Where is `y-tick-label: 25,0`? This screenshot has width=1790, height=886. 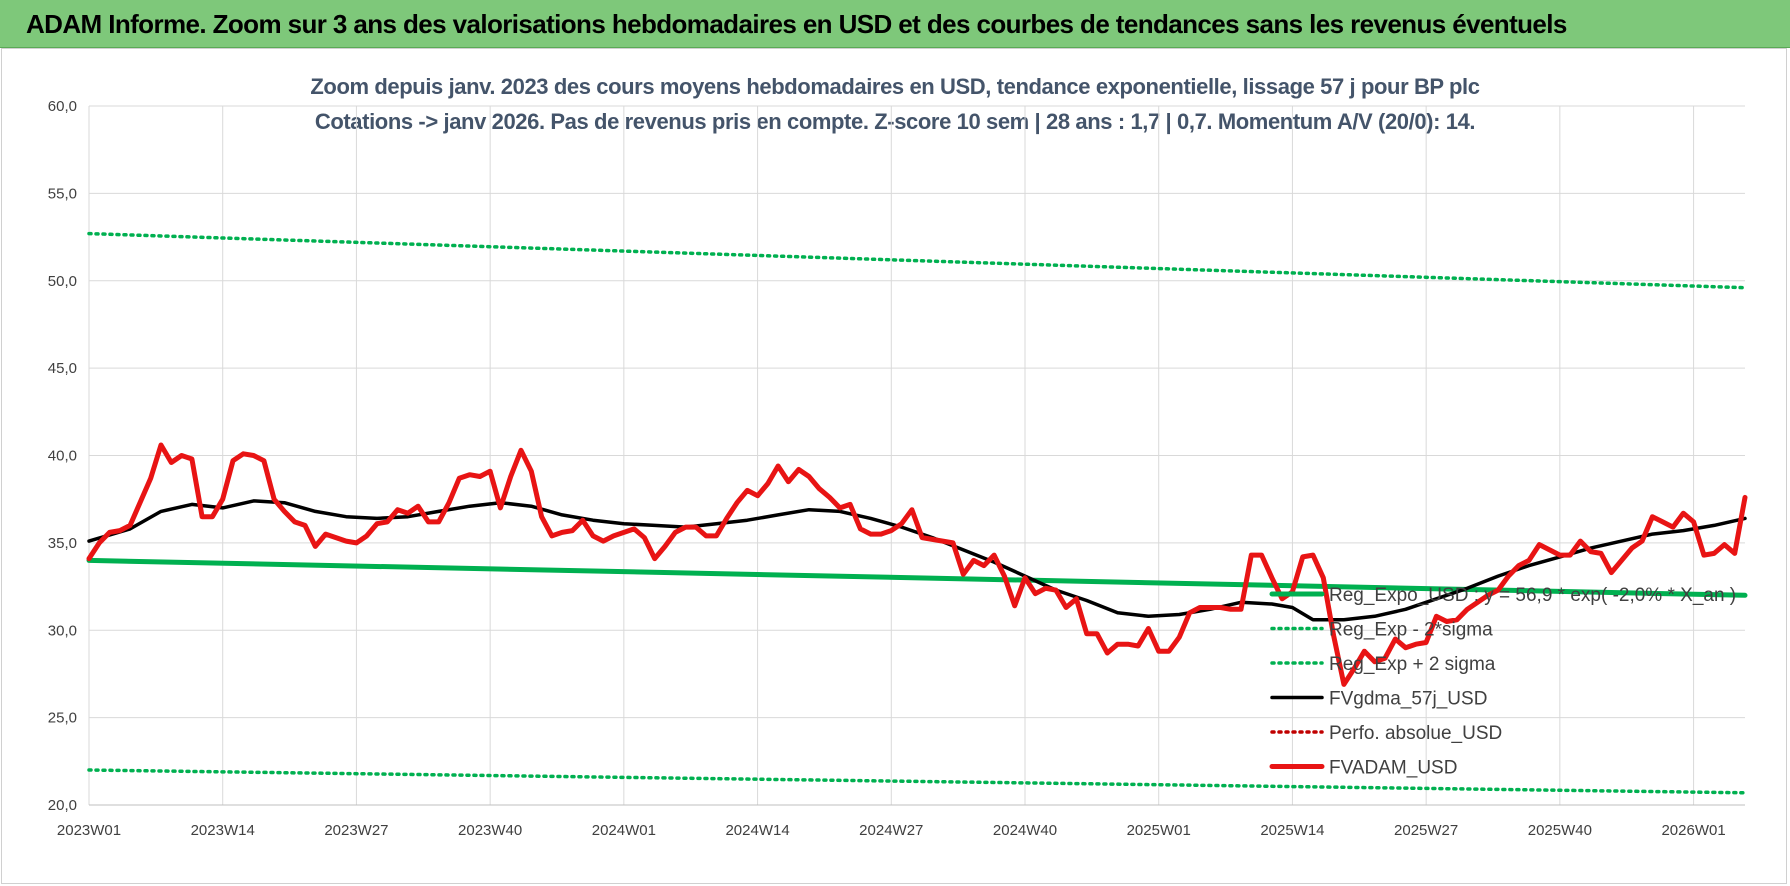 y-tick-label: 25,0 is located at coordinates (62, 718).